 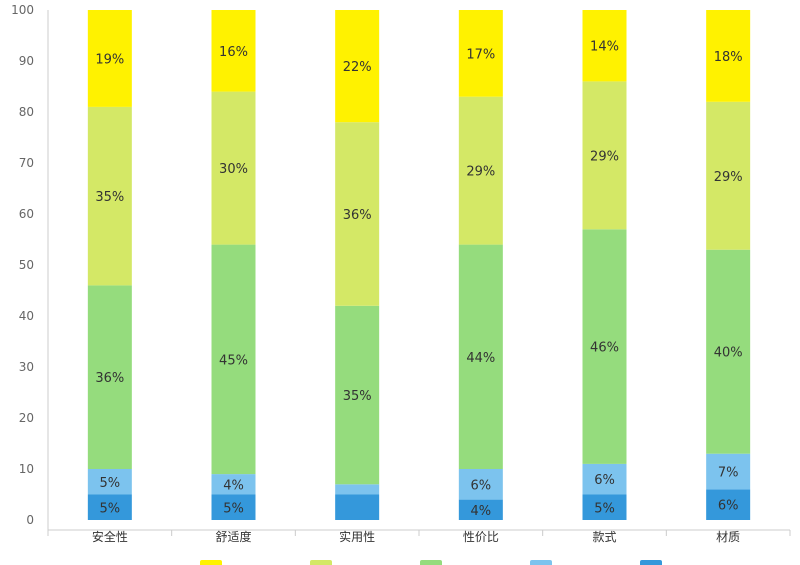 What do you see at coordinates (481, 537) in the screenshot?
I see `x-tick-label: 性价比` at bounding box center [481, 537].